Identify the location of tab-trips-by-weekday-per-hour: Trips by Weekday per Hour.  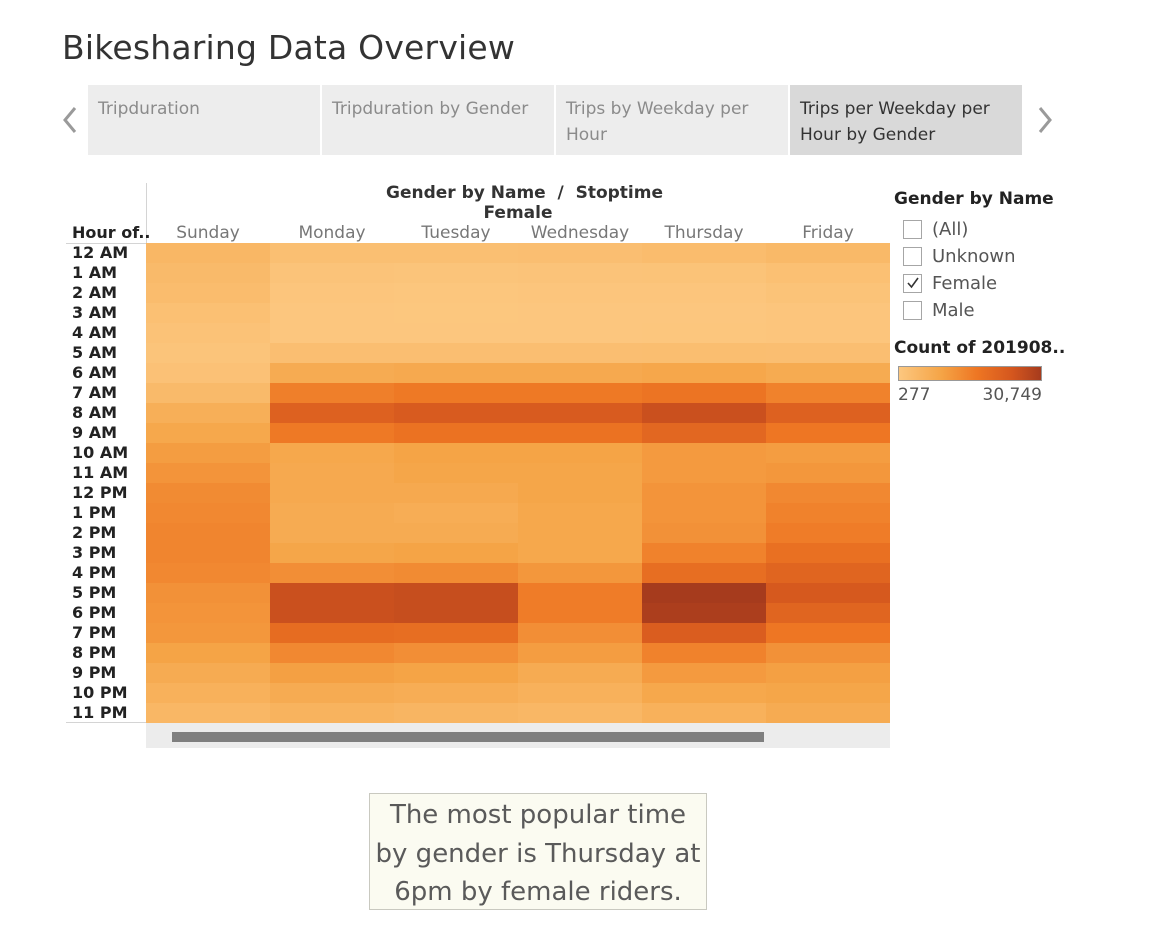
(672, 120).